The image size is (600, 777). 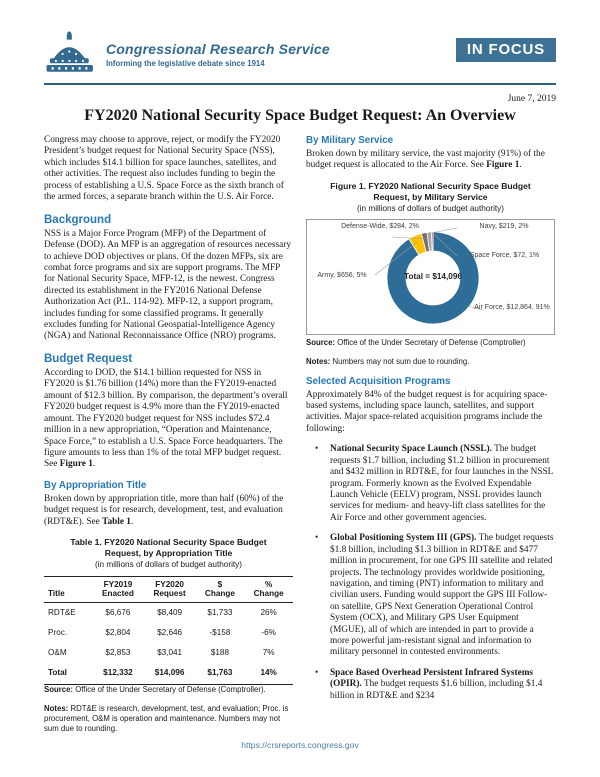 I want to click on pie-label-space-force: Space Force, $72, 1%, so click(x=504, y=256).